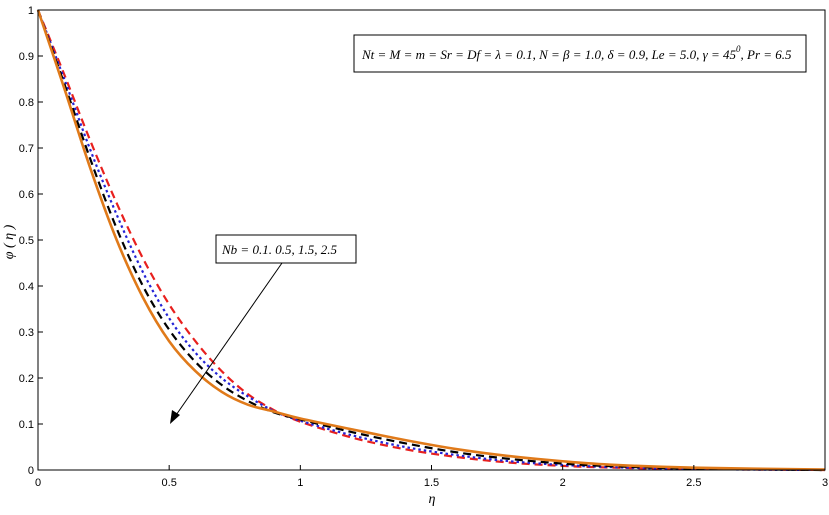  What do you see at coordinates (563, 483) in the screenshot?
I see `x-tick-label-4: 2` at bounding box center [563, 483].